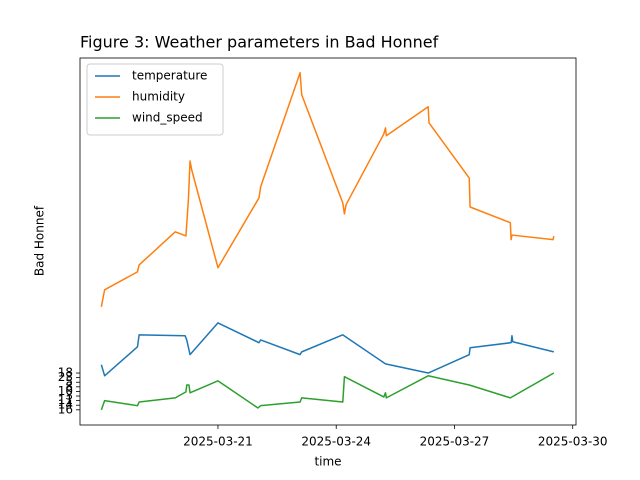 The width and height of the screenshot is (640, 480). Describe the element at coordinates (455, 442) in the screenshot. I see `x-tick-label: 2025-03-27` at that location.